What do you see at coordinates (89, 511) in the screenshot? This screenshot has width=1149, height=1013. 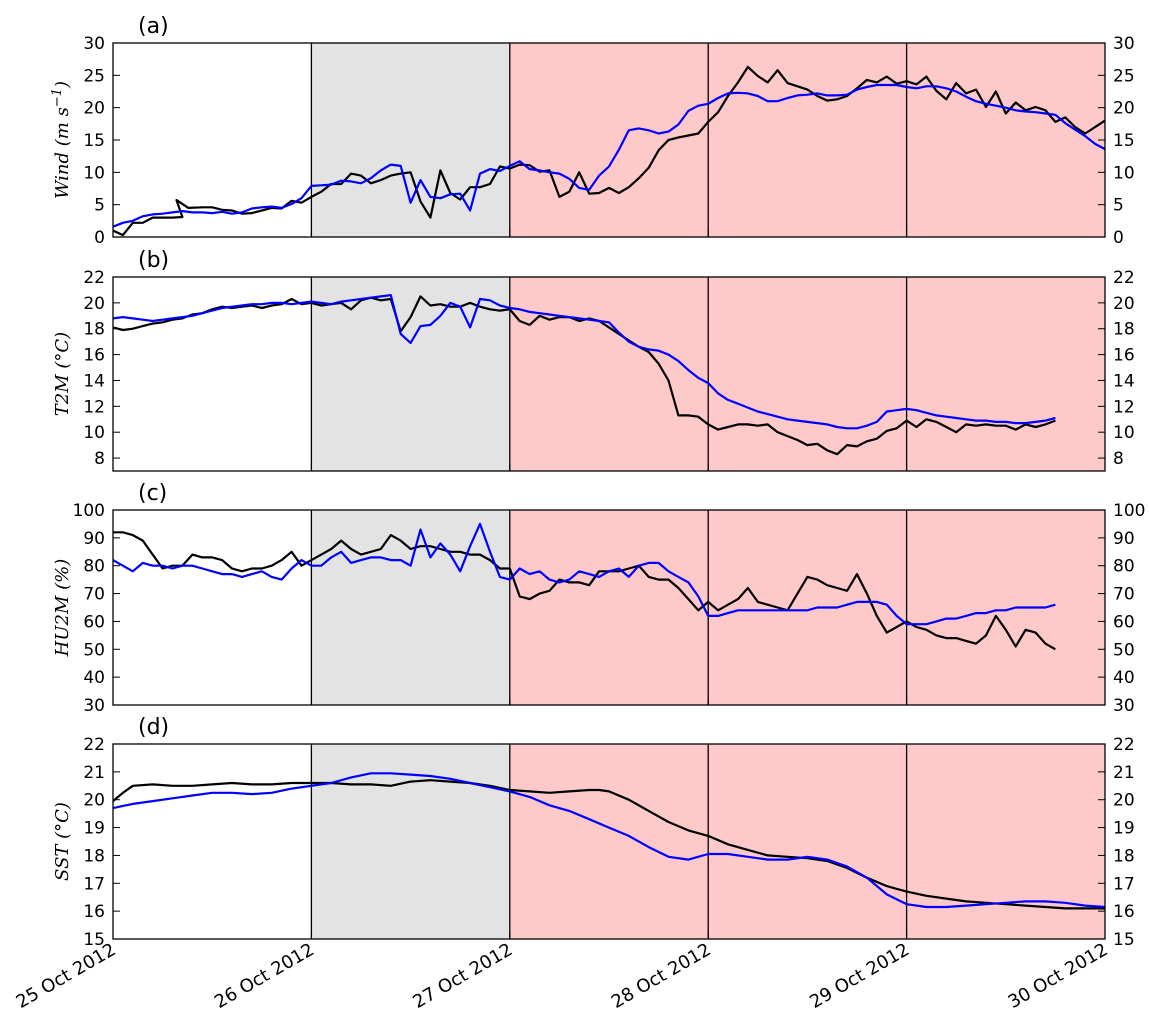 I see `y-tick-label-left: 100` at bounding box center [89, 511].